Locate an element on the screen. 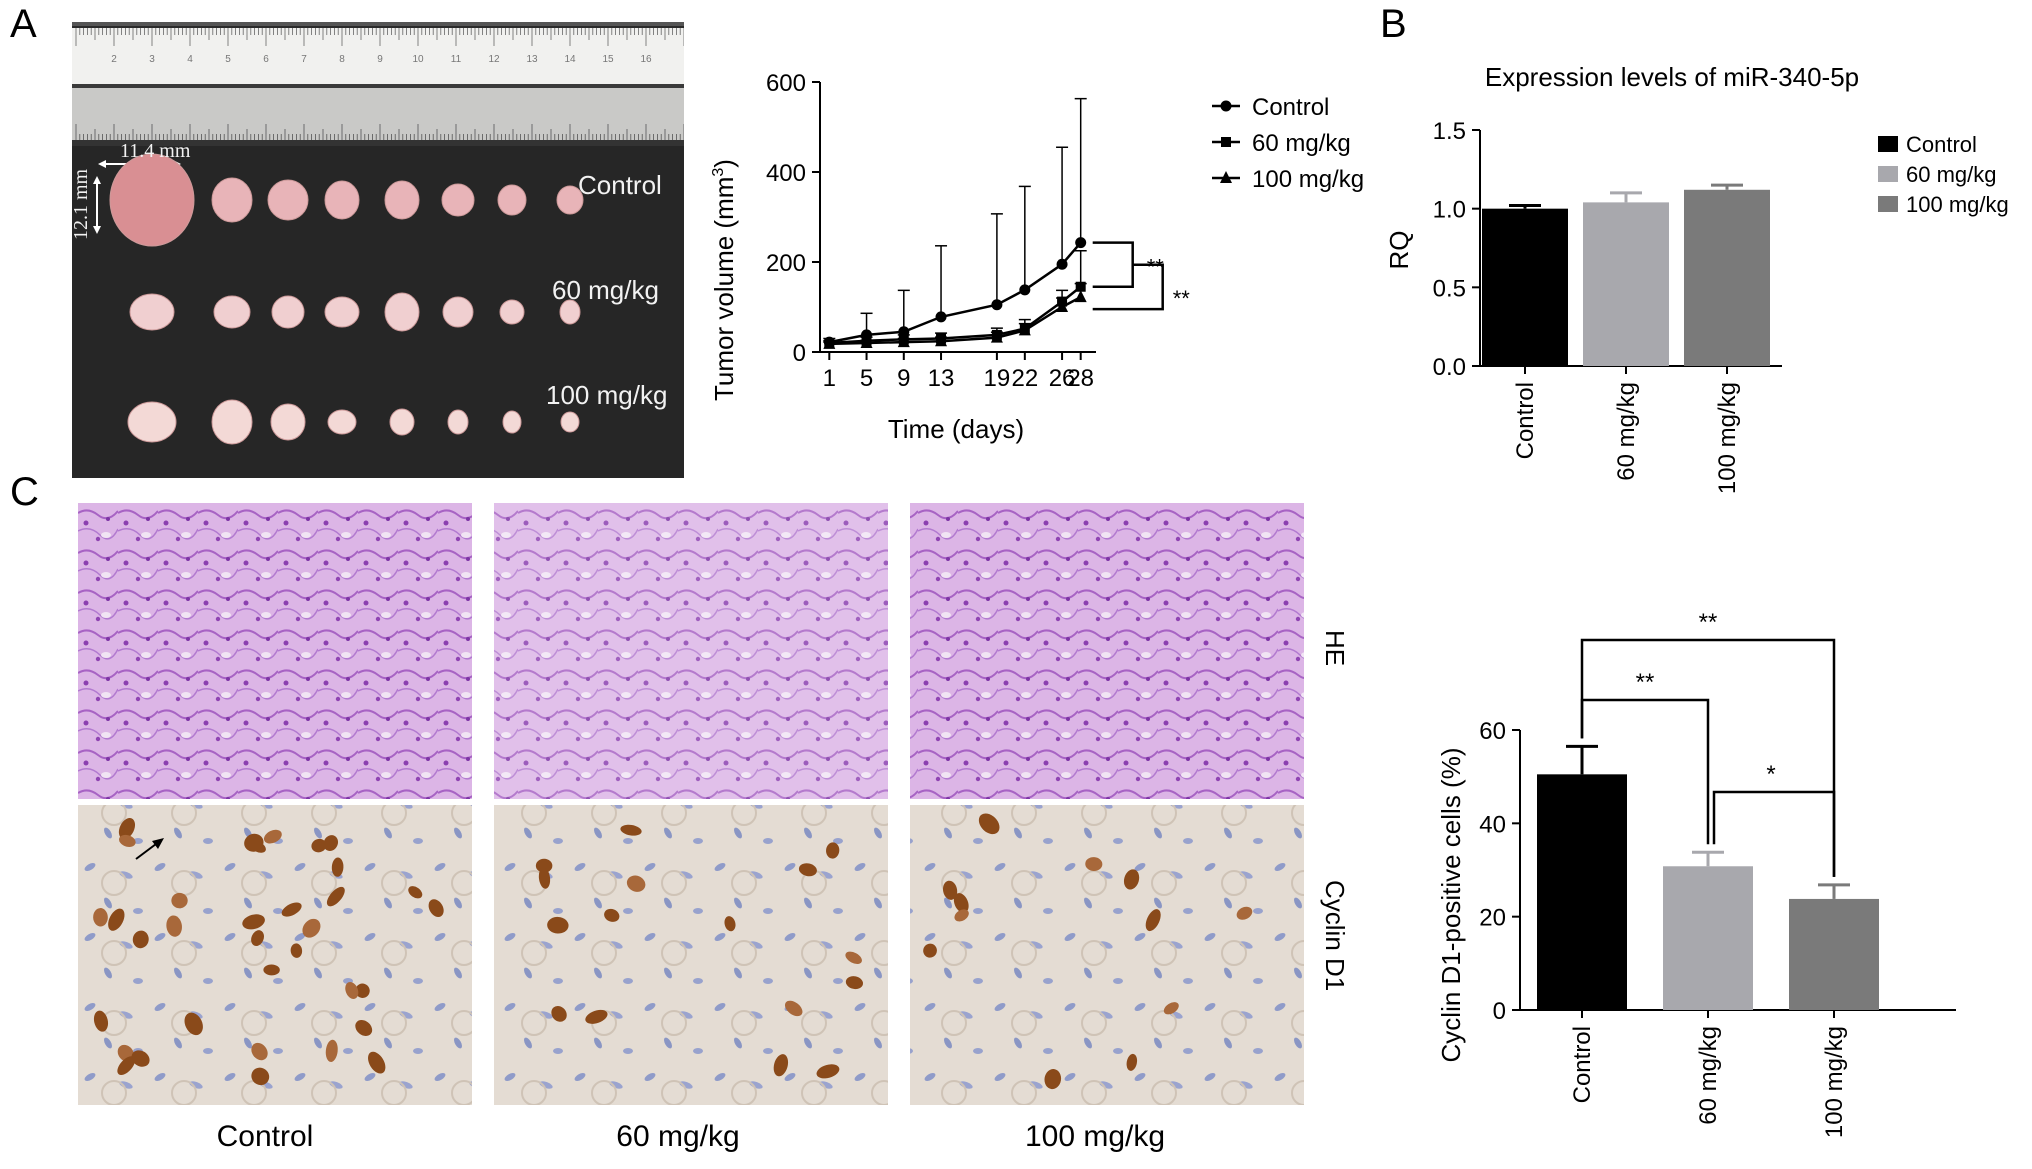 Image resolution: width=2032 pixels, height=1169 pixels. cyclin-y-axis-title: Cyclin D1-positive cells (%) is located at coordinates (1451, 905).